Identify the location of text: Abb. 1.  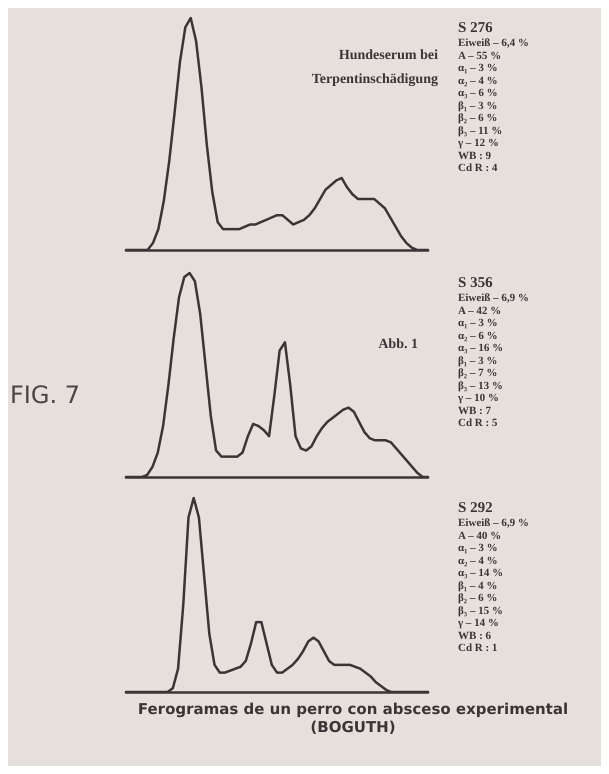
(397, 345).